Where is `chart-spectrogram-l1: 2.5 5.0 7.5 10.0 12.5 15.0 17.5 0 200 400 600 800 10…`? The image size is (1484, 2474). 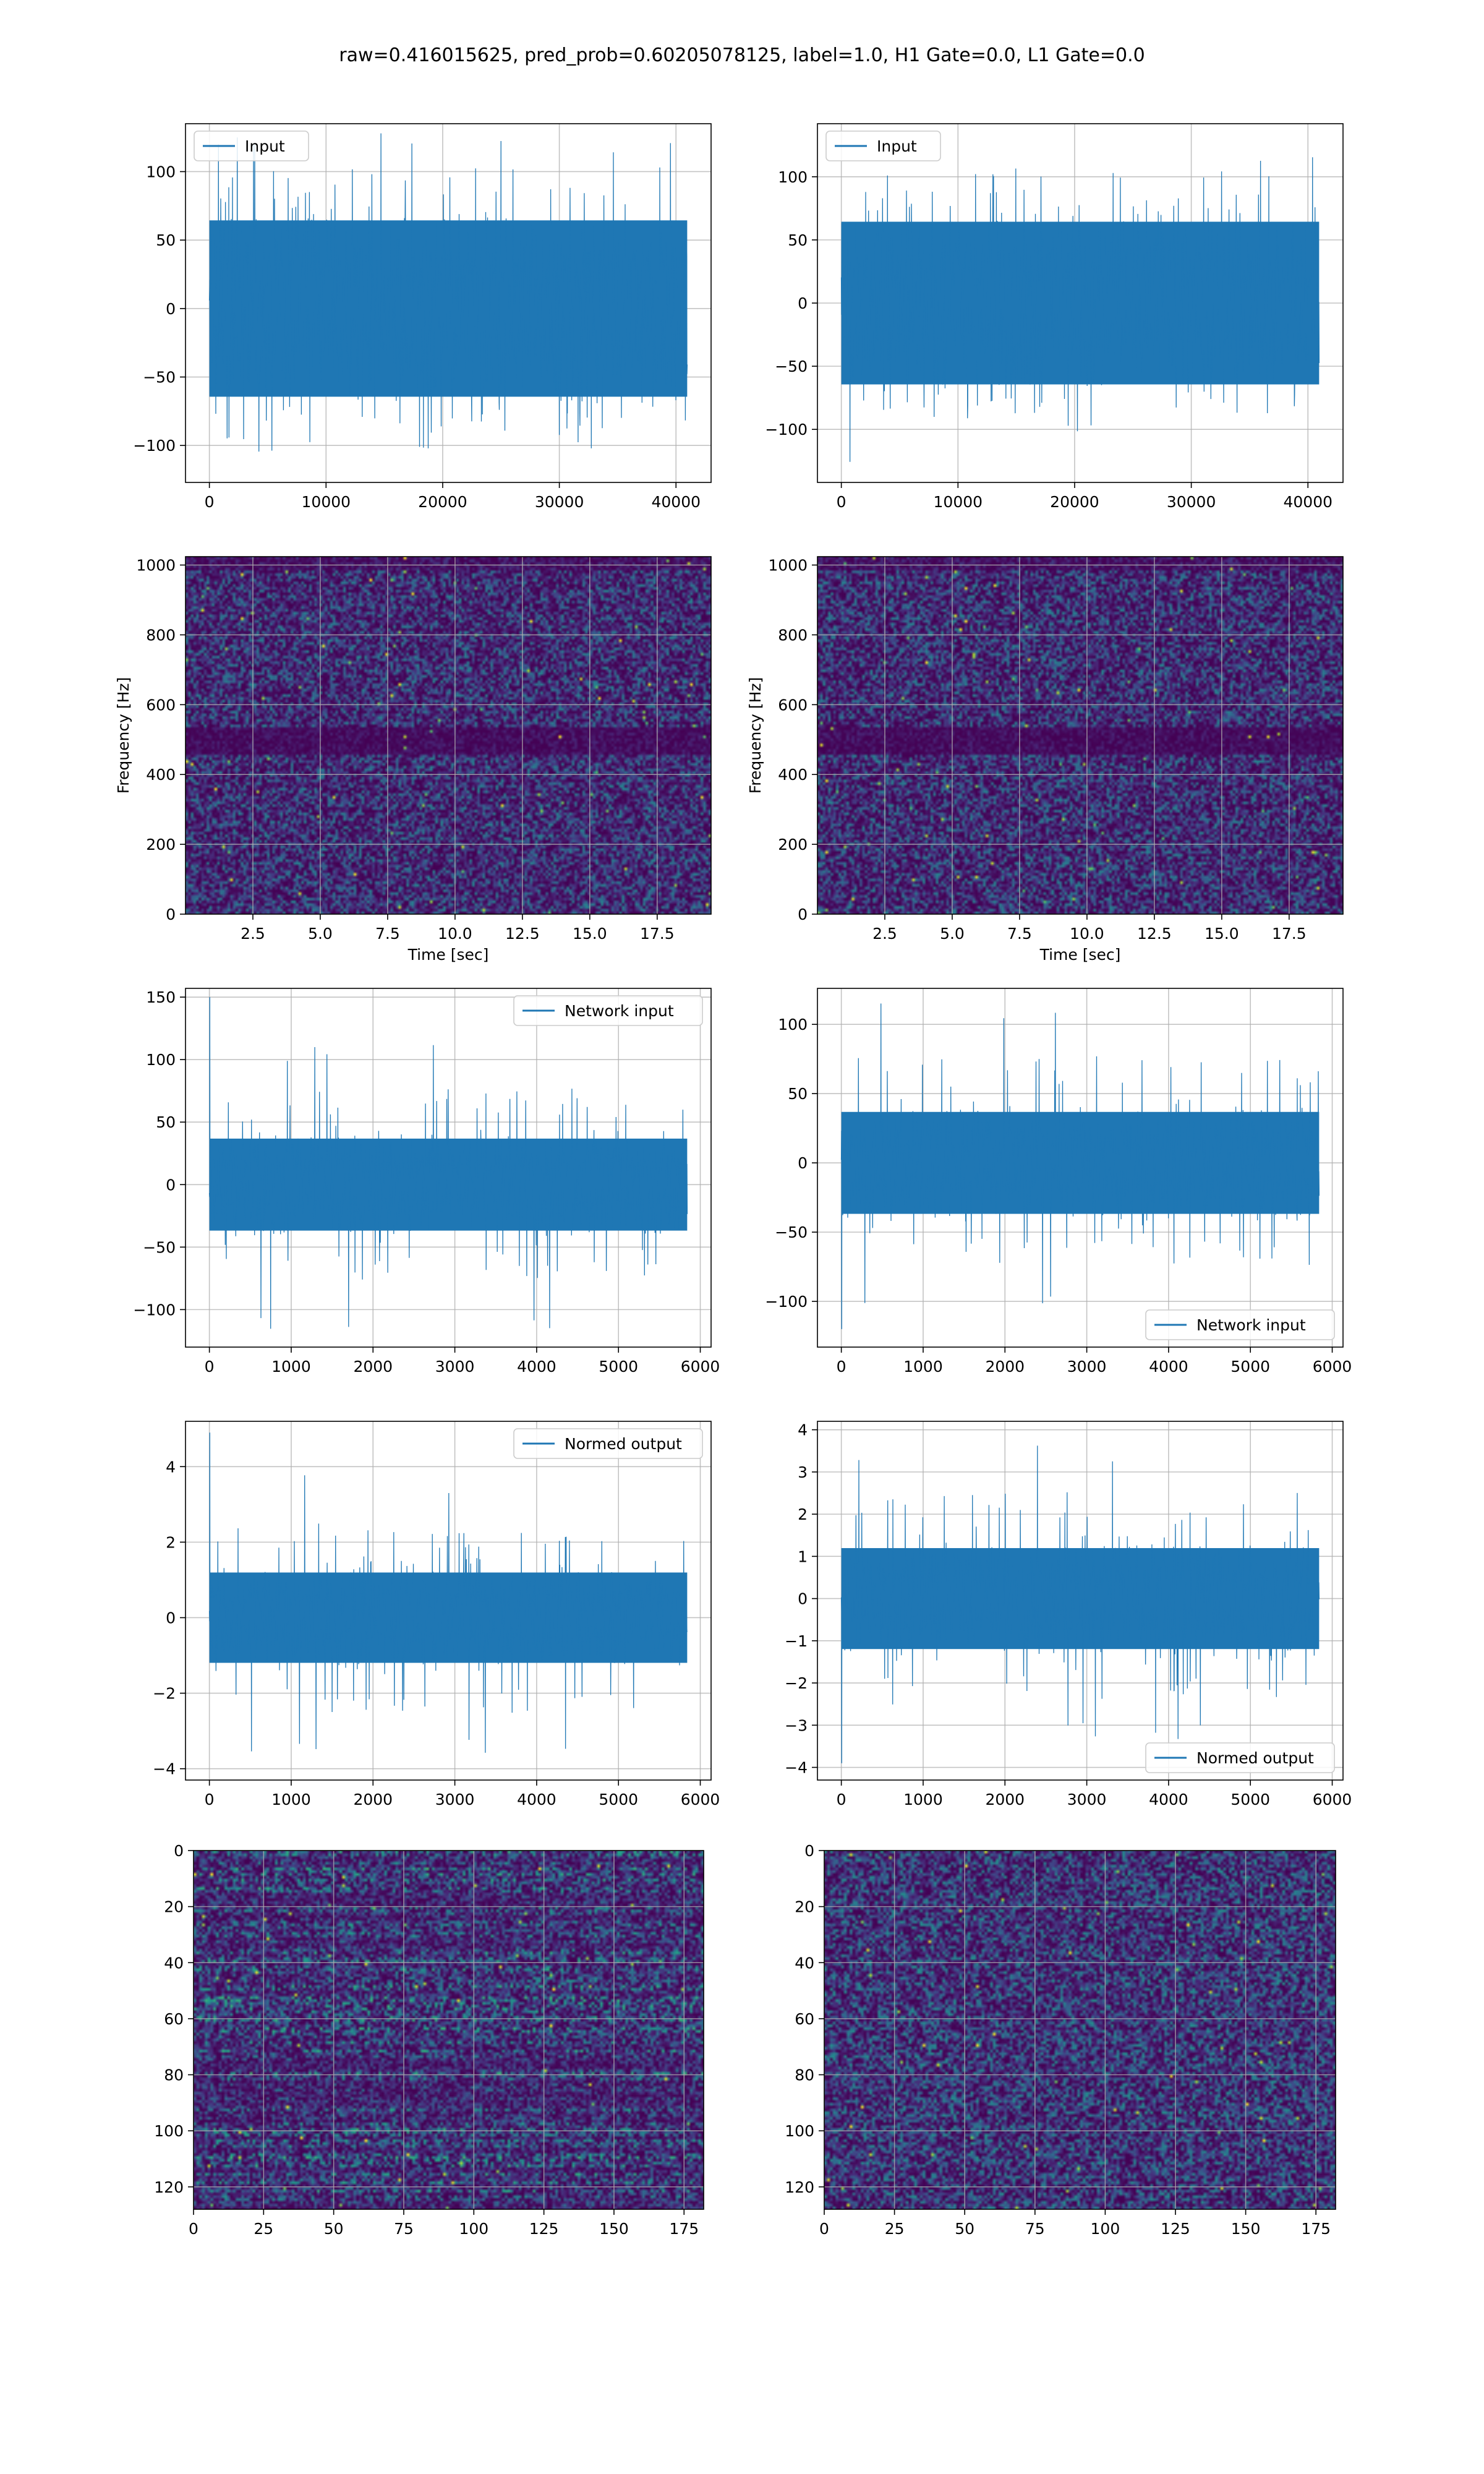 chart-spectrogram-l1: 2.5 5.0 7.5 10.0 12.5 15.0 17.5 0 200 400 600 800 10… is located at coordinates (1045, 760).